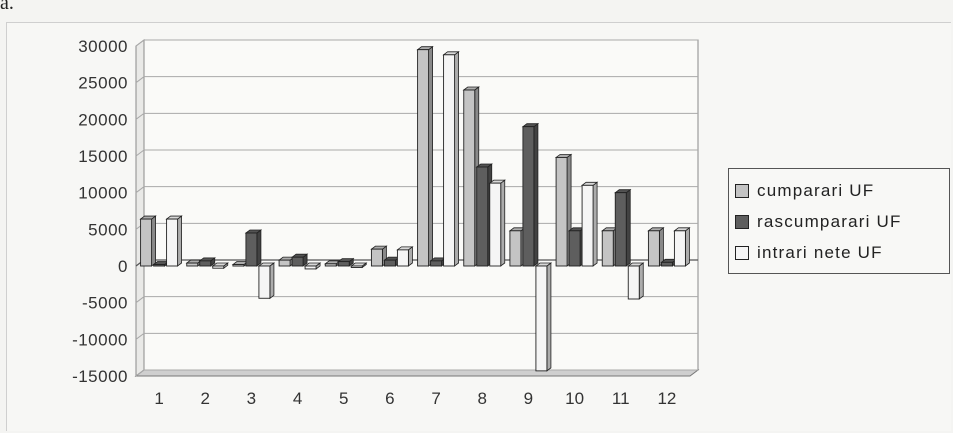 The width and height of the screenshot is (953, 433). Describe the element at coordinates (742, 190) in the screenshot. I see `legend-swatch-cumparari` at that location.